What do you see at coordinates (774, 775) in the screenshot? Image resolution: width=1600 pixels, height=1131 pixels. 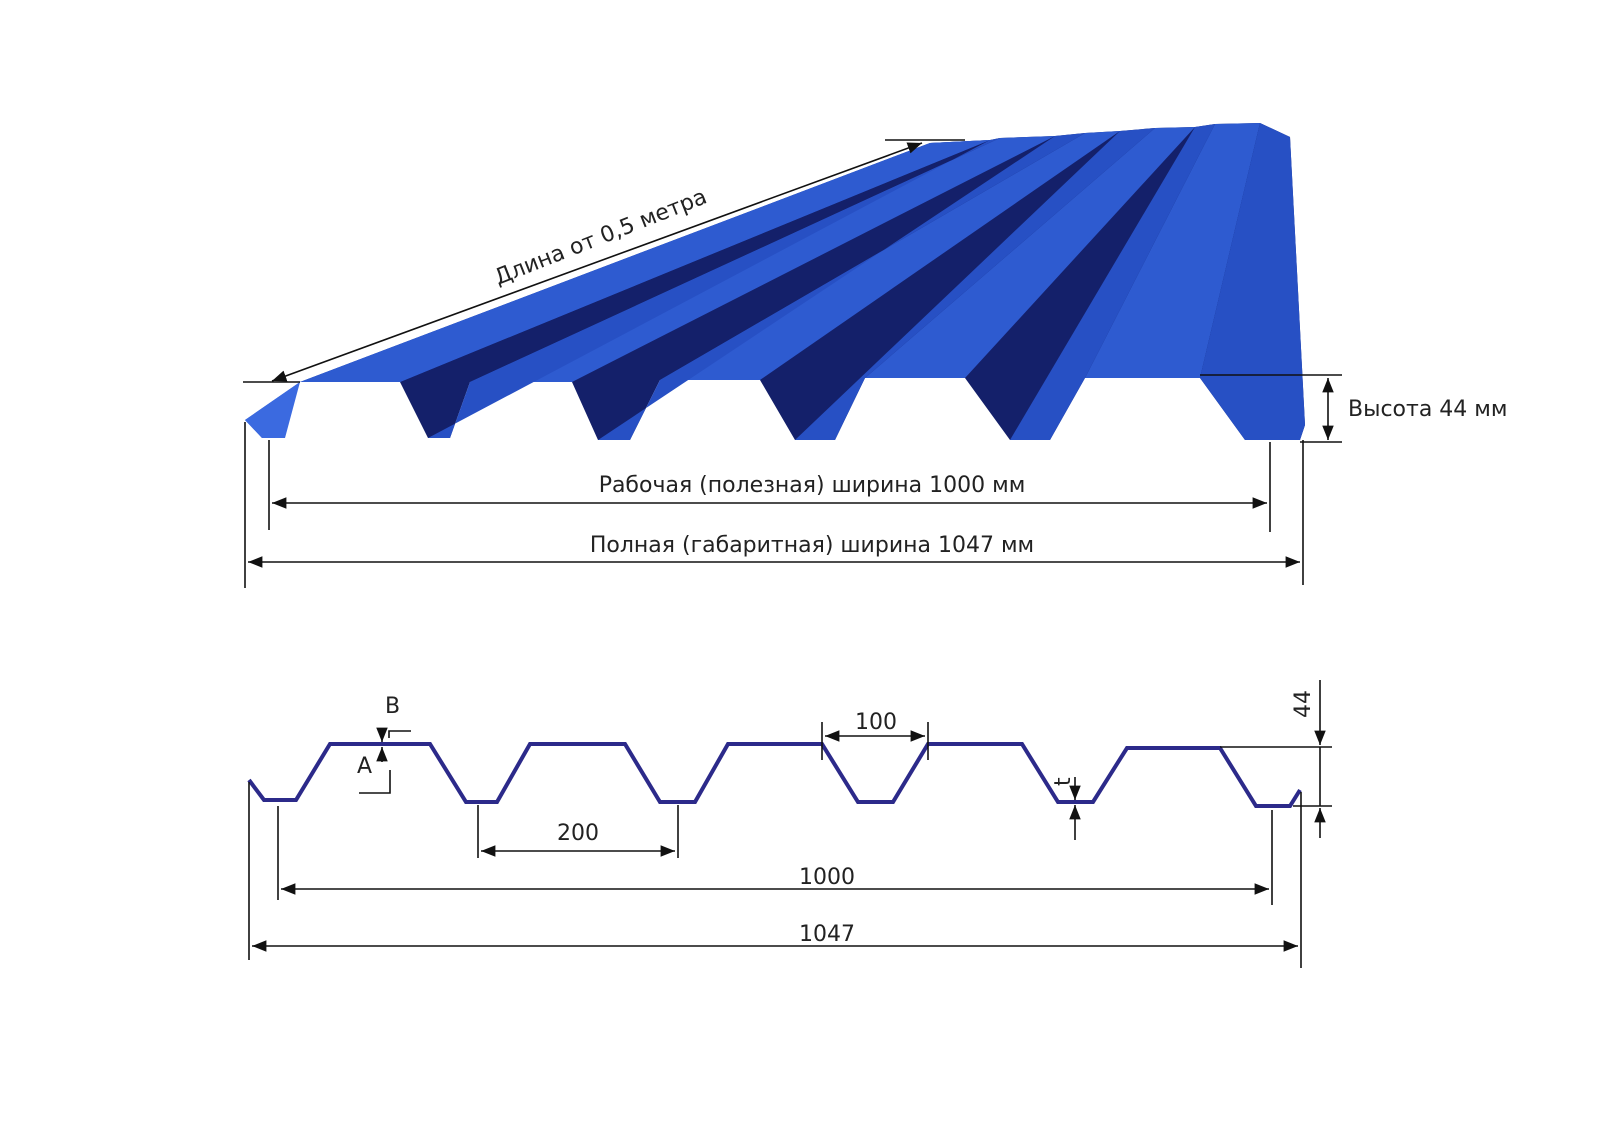 I see `sheet-profile` at bounding box center [774, 775].